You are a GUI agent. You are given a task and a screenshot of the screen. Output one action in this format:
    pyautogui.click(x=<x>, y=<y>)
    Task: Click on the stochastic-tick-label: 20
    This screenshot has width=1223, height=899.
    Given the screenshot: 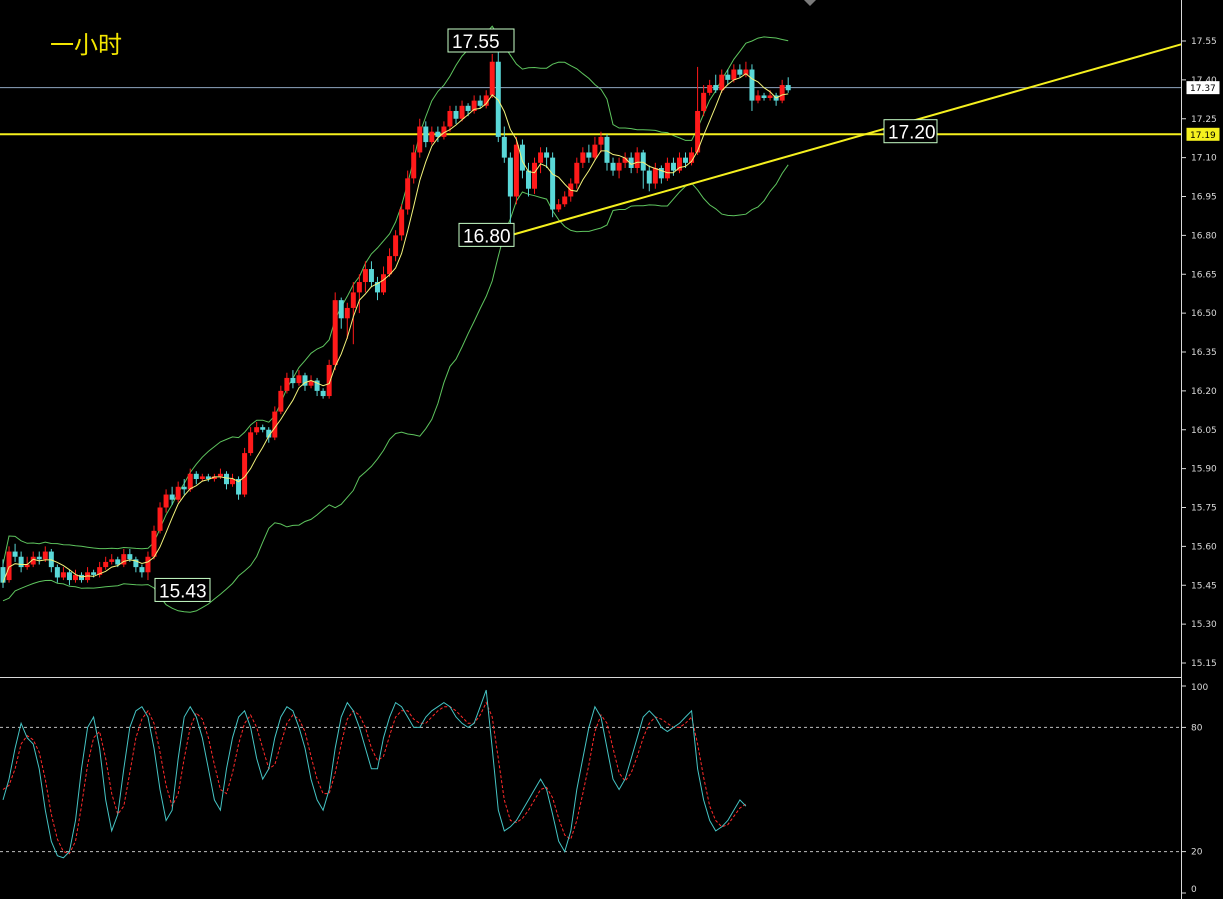 What is the action you would take?
    pyautogui.click(x=1197, y=853)
    